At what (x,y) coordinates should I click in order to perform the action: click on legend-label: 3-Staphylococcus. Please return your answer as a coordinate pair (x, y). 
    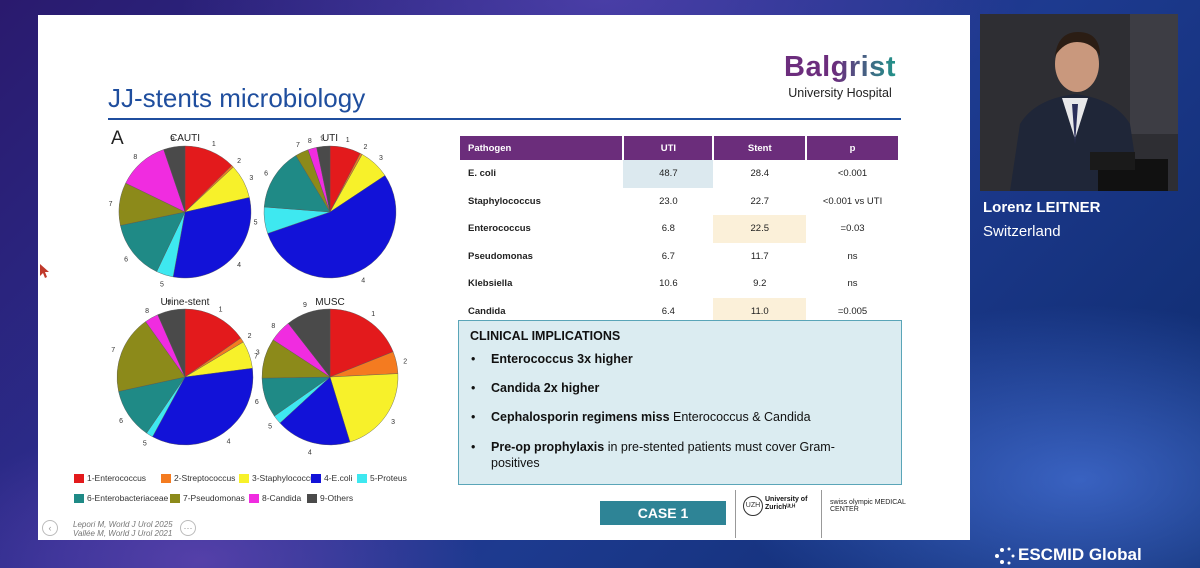
    Looking at the image, I should click on (286, 478).